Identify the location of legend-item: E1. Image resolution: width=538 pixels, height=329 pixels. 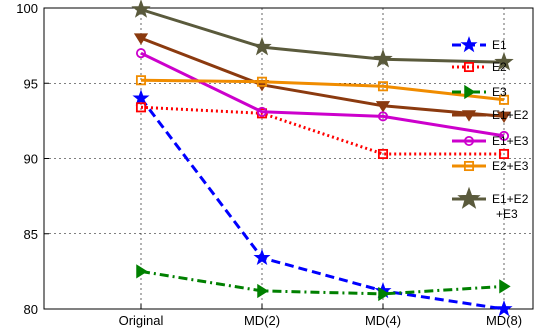
(479, 44).